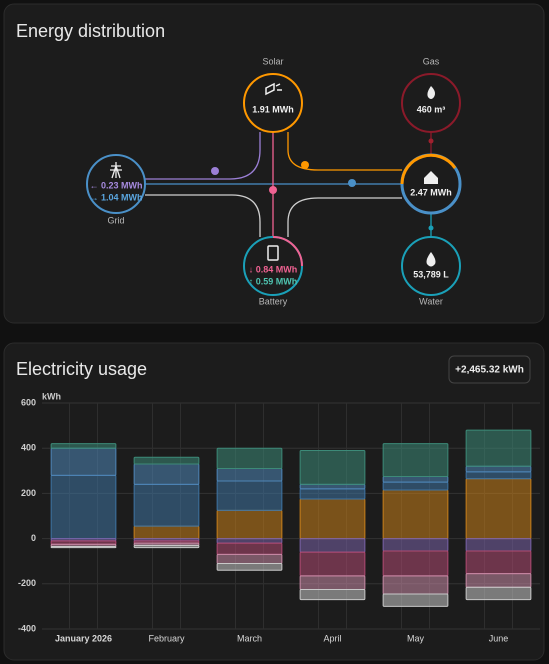 This screenshot has width=549, height=664. I want to click on home-icon, so click(431, 177).